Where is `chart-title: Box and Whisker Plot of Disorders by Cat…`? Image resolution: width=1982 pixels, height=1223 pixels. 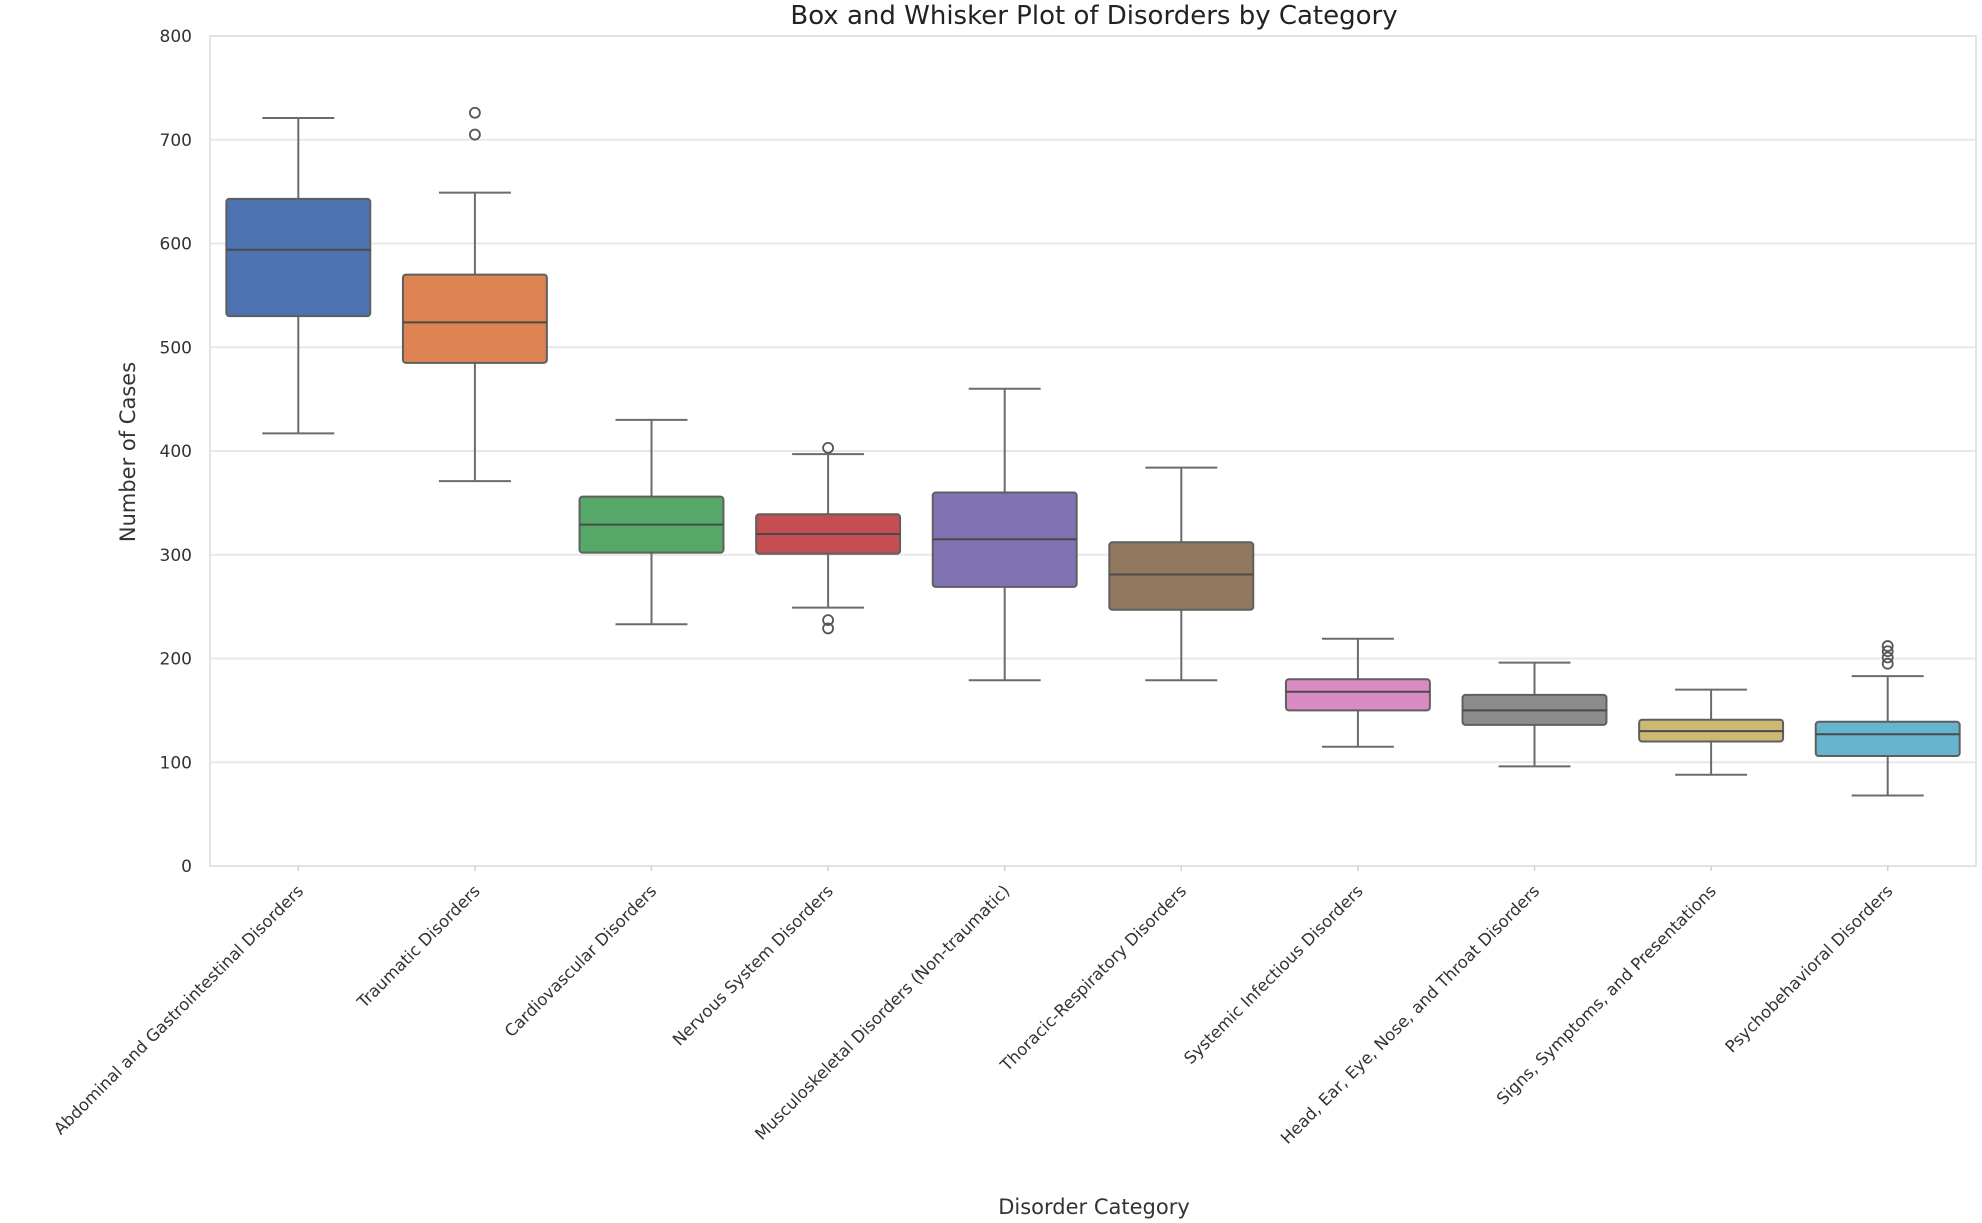 chart-title: Box and Whisker Plot of Disorders by Cat… is located at coordinates (1093, 16).